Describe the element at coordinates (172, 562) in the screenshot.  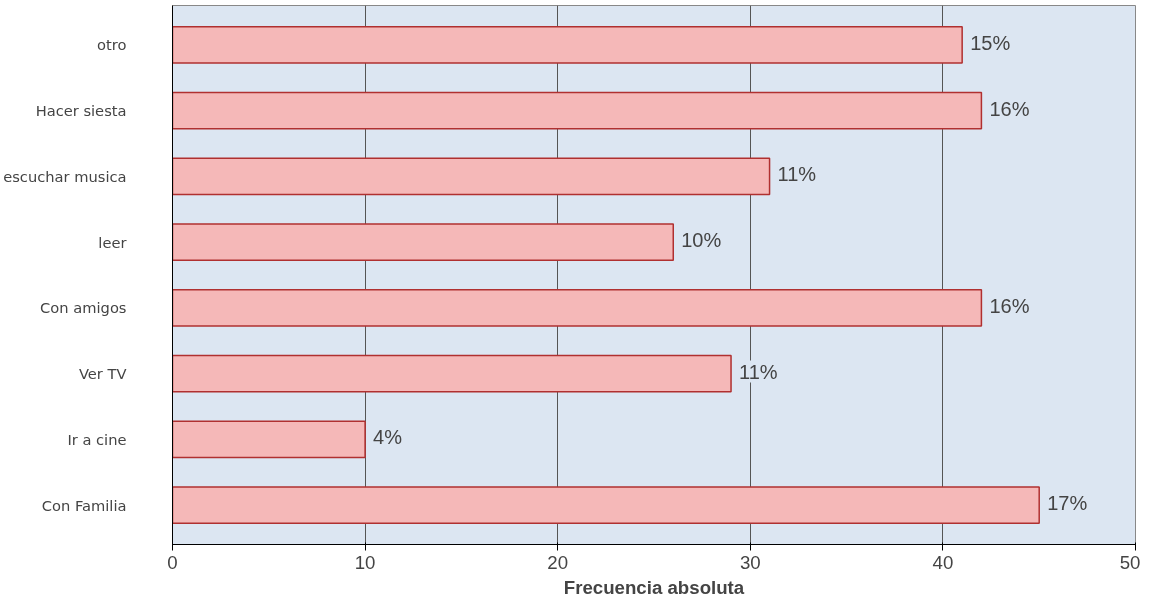
I see `x-tick-label: 0` at that location.